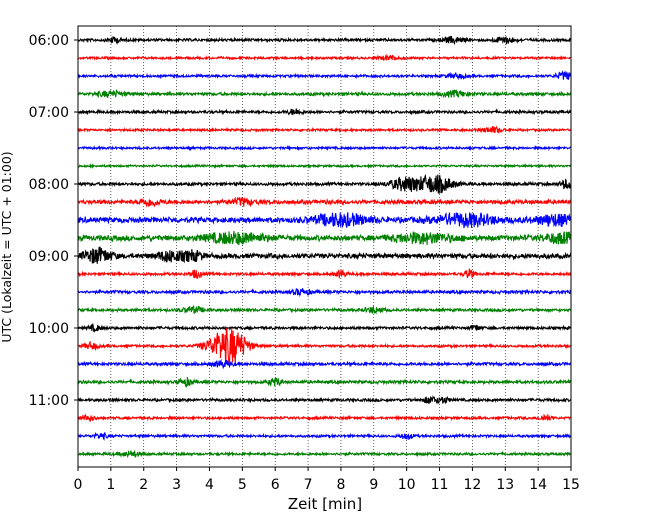 This screenshot has width=650, height=520. What do you see at coordinates (110, 485) in the screenshot?
I see `x-tick-label: 1` at bounding box center [110, 485].